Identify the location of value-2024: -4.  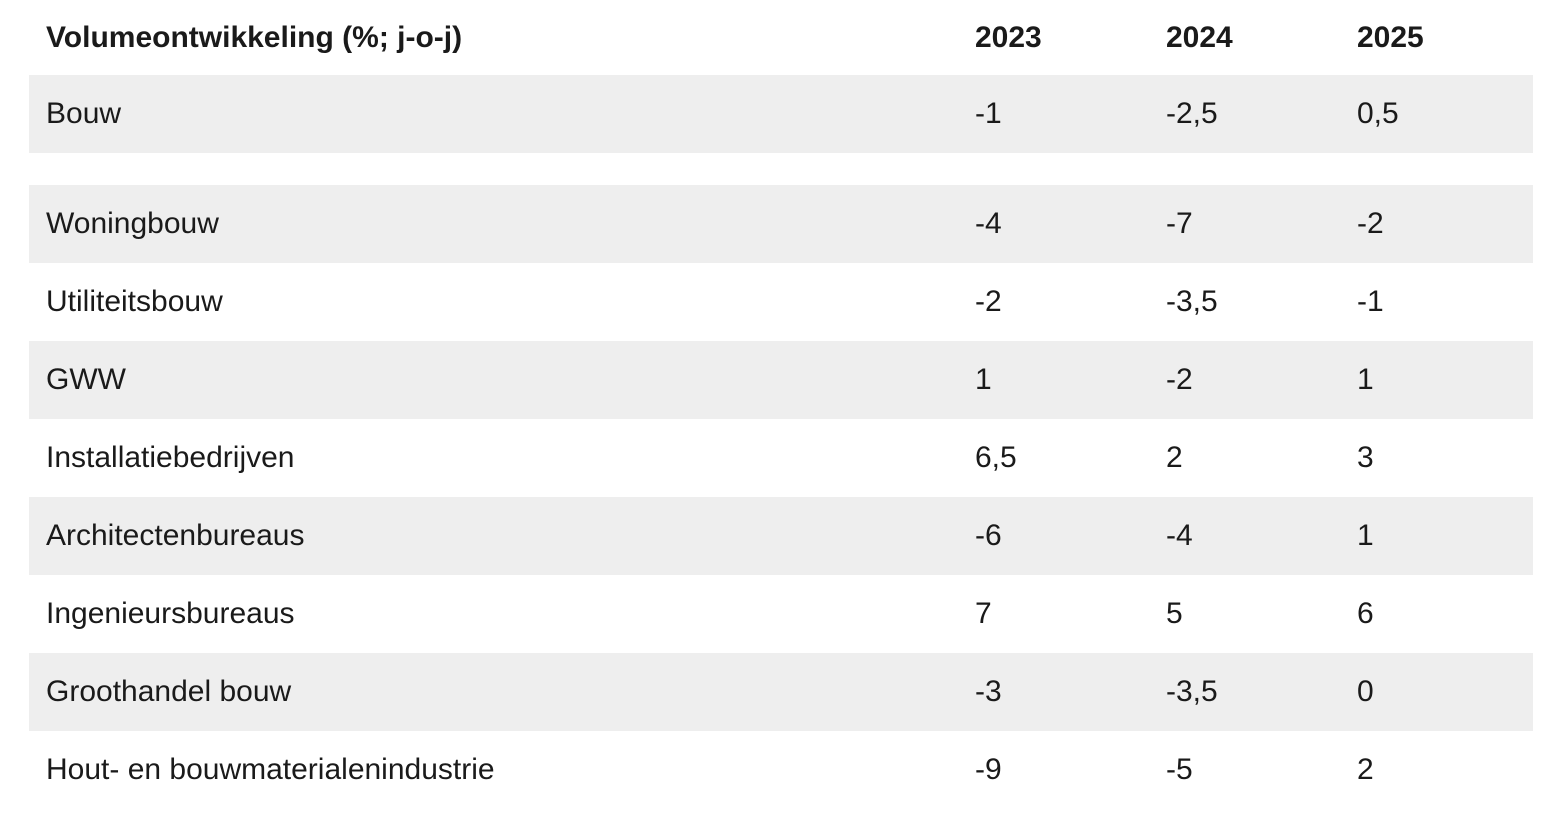
(1179, 535).